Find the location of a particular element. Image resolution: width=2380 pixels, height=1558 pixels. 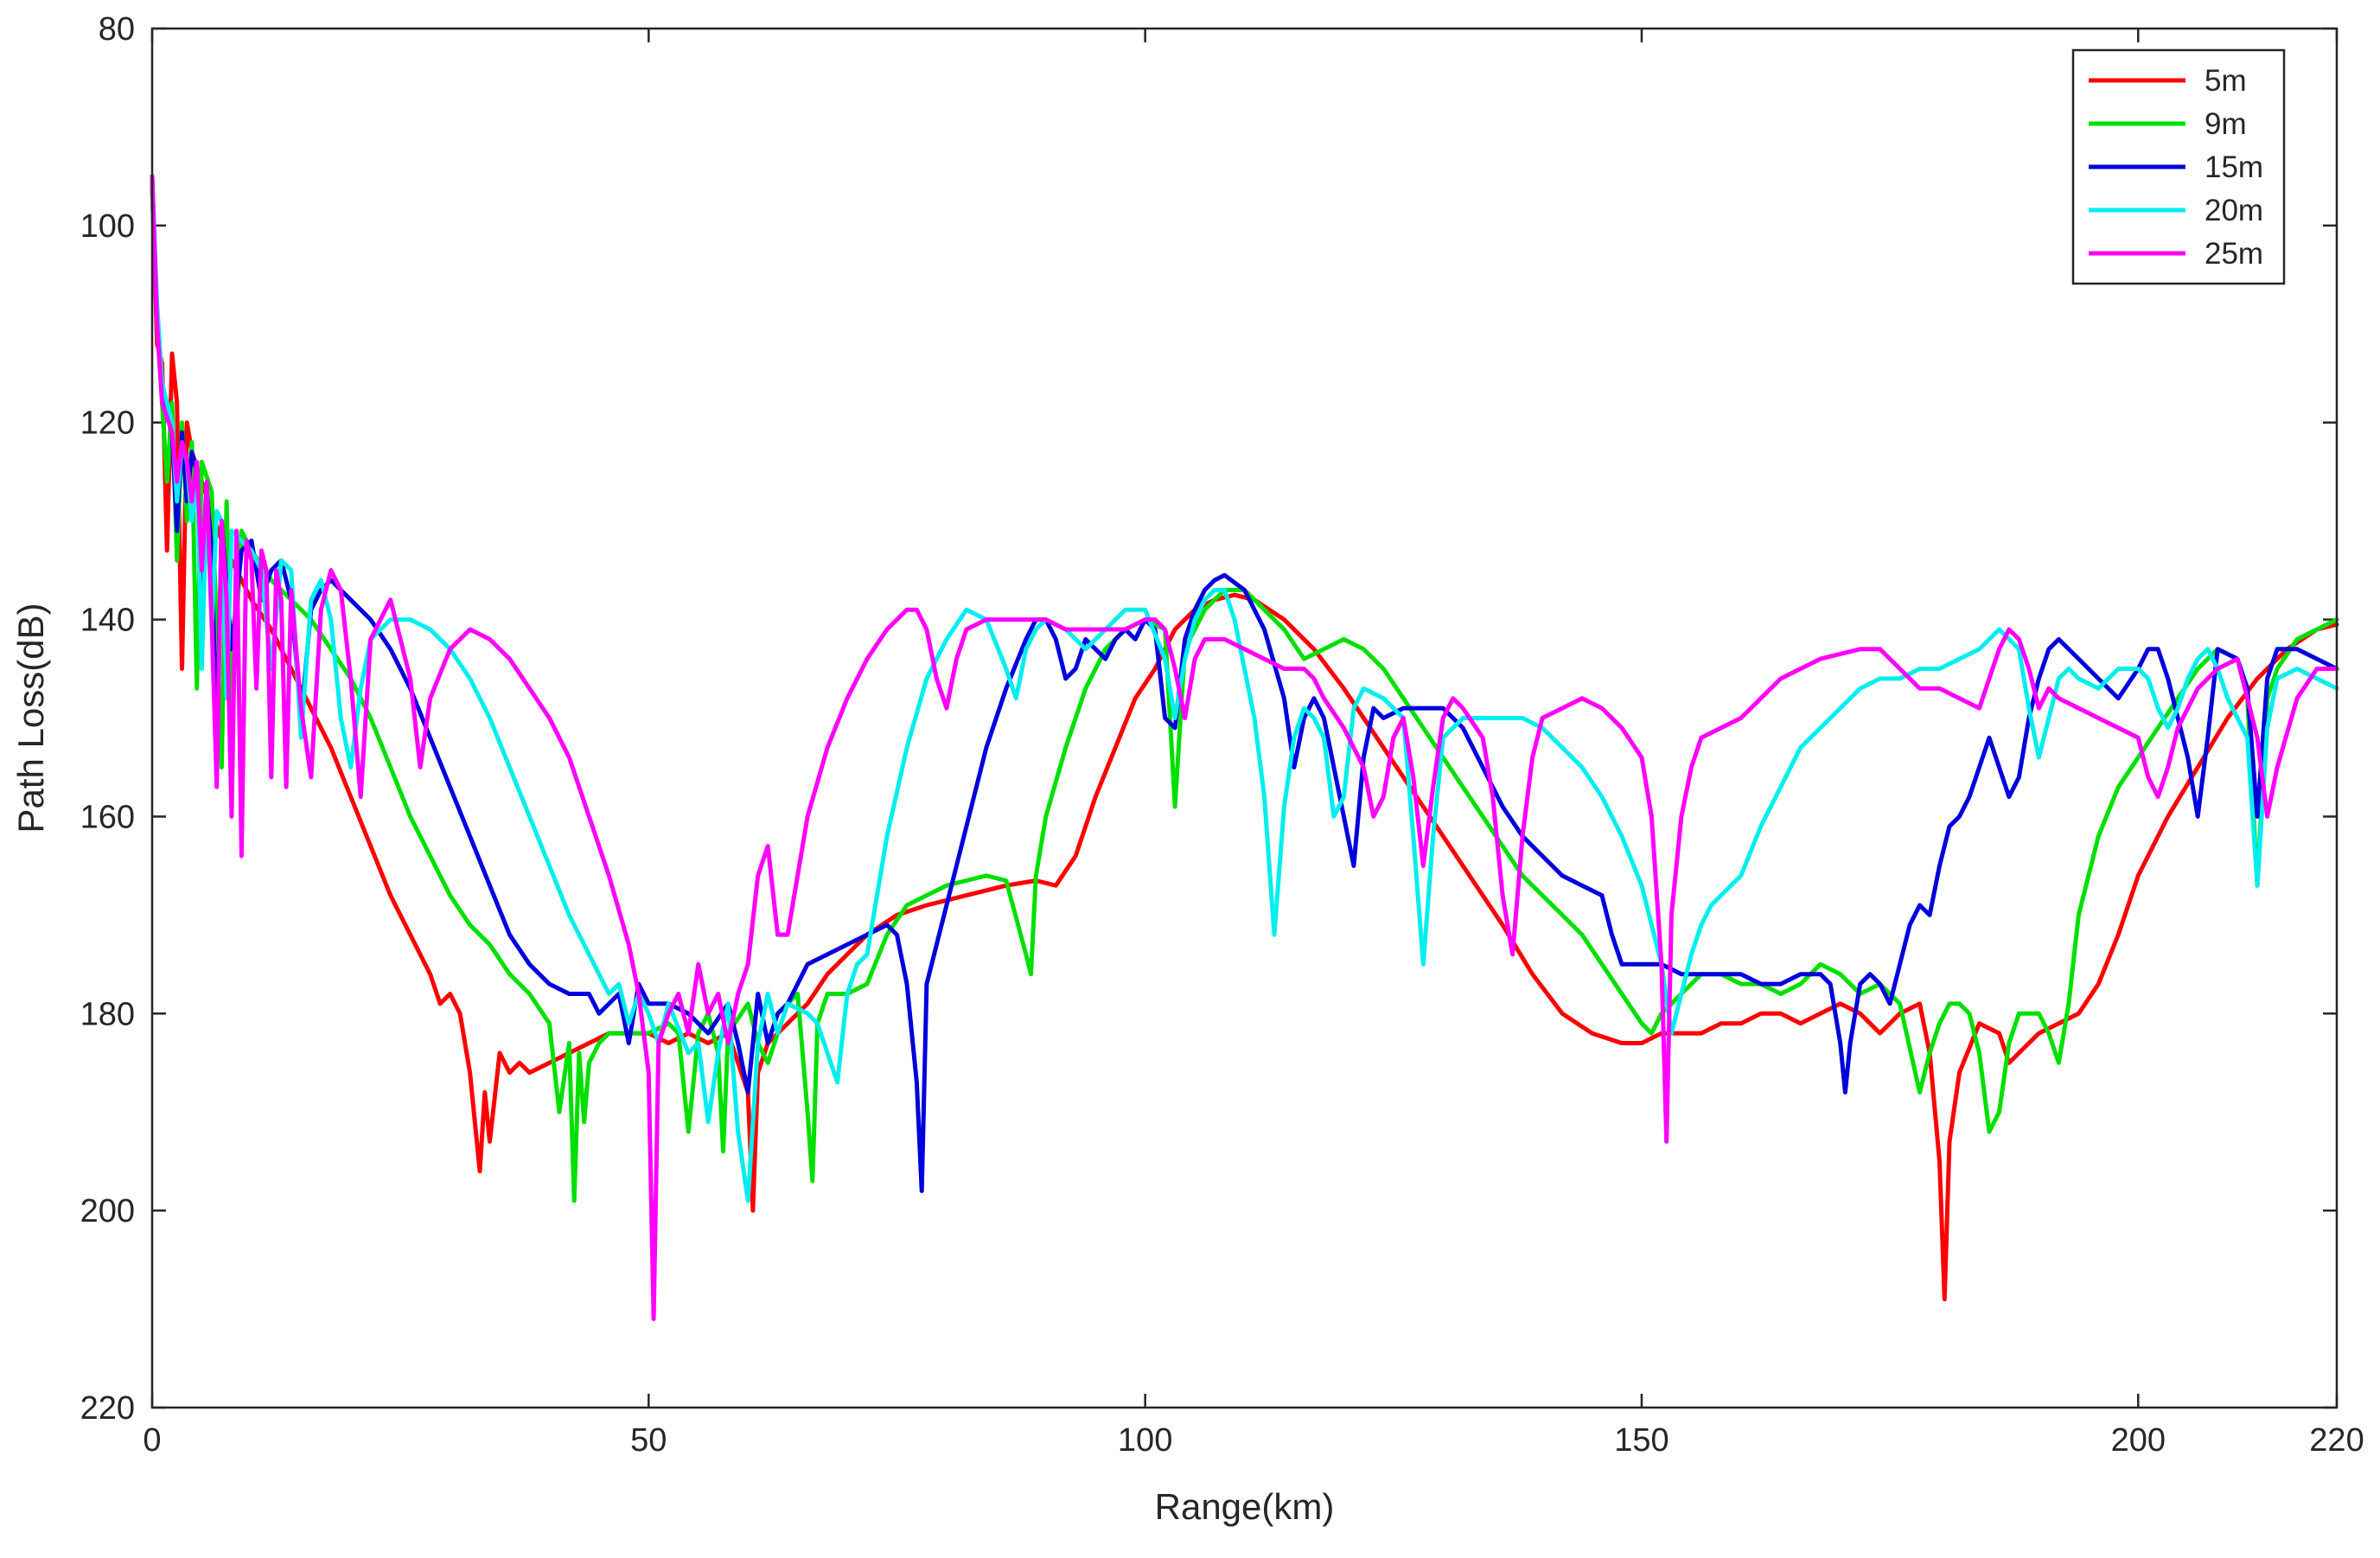

legend-label: 5m is located at coordinates (2226, 81).